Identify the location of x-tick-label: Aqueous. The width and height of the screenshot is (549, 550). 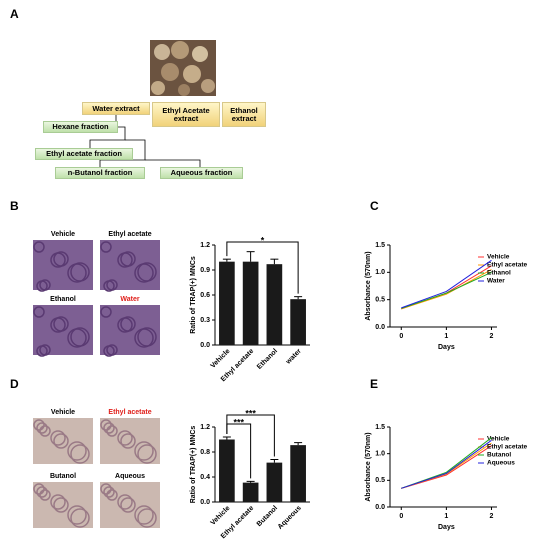
(290, 518).